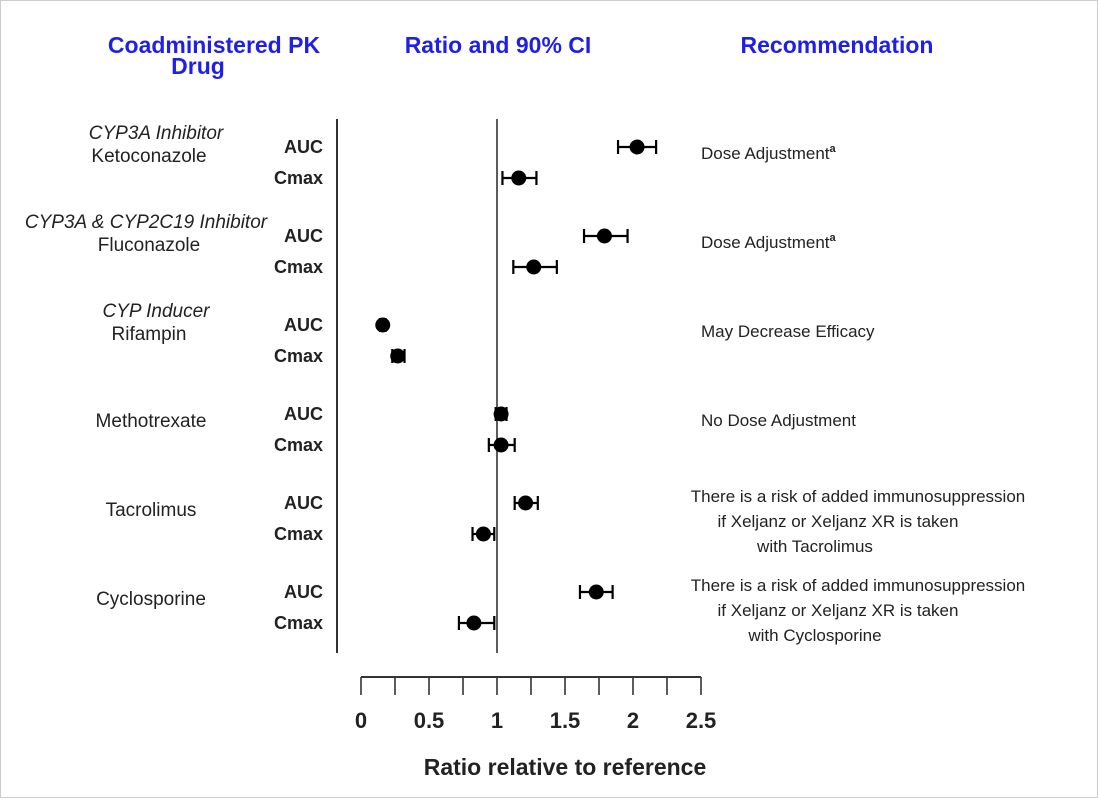 Image resolution: width=1098 pixels, height=799 pixels. Describe the element at coordinates (498, 45) in the screenshot. I see `header-ratio: Ratio and 90% CI` at that location.